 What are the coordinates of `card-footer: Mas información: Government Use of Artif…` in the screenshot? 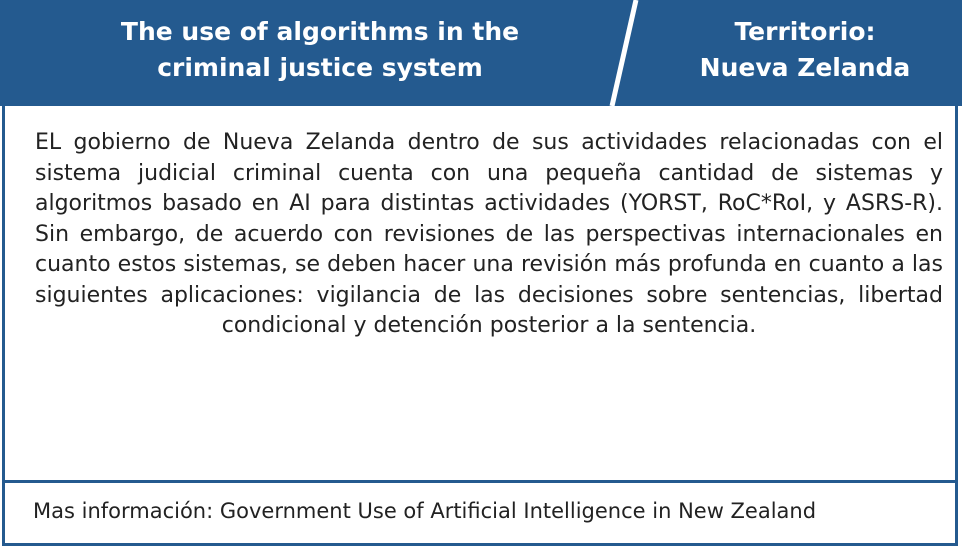 It's located at (480, 513).